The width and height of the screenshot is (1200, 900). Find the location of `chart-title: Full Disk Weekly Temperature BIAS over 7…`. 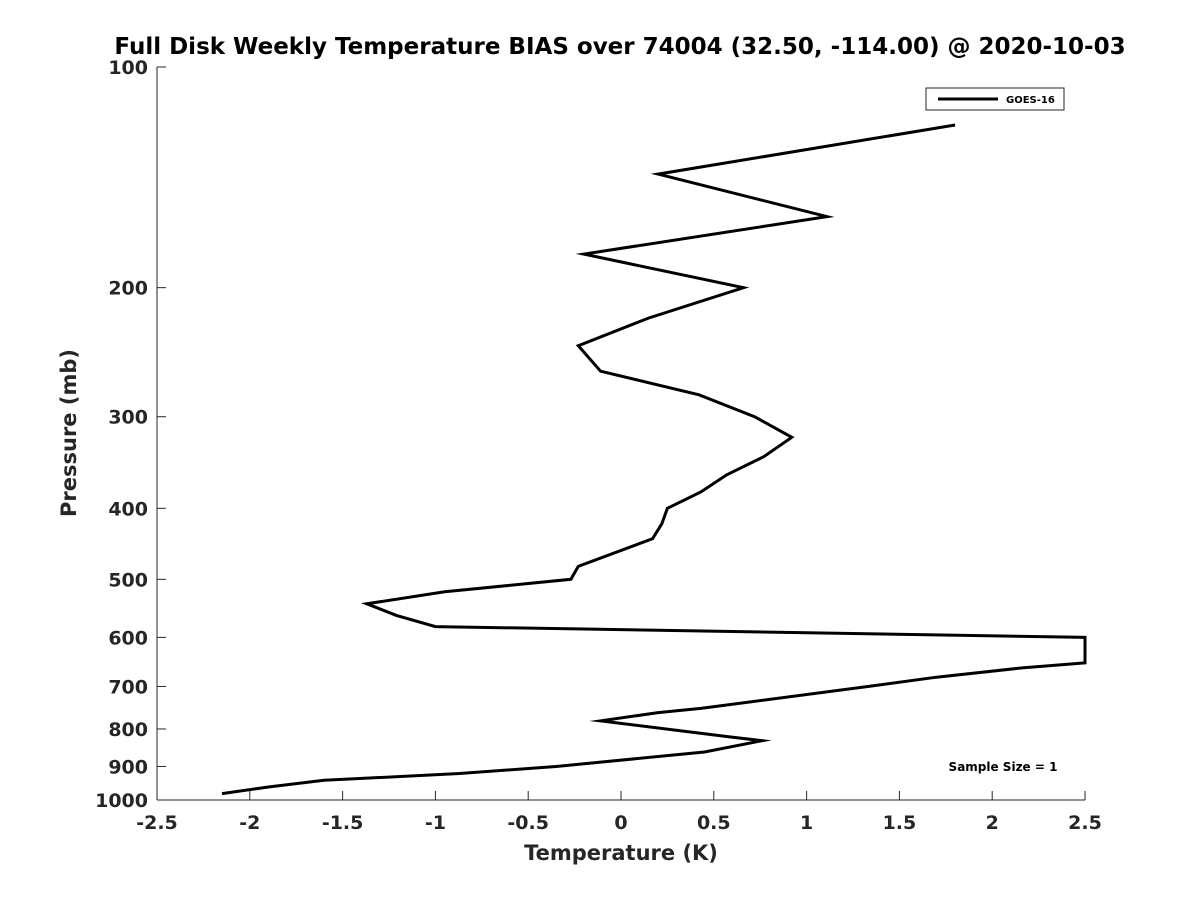

chart-title: Full Disk Weekly Temperature BIAS over 7… is located at coordinates (619, 47).